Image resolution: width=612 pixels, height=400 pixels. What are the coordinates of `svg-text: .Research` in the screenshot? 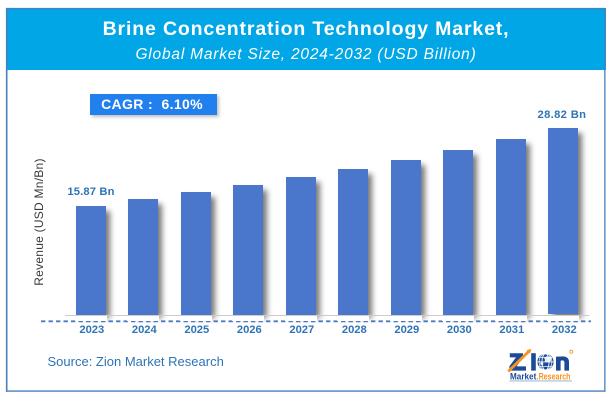 It's located at (554, 375).